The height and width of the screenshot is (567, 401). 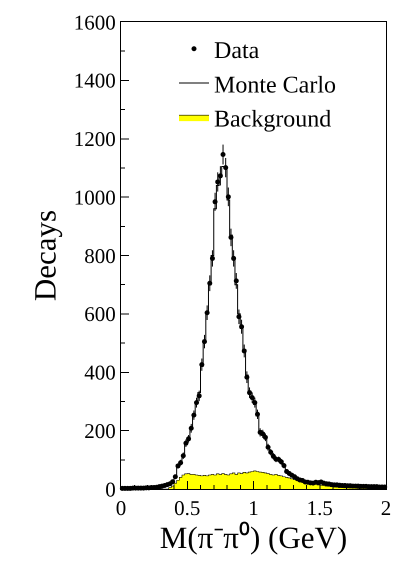 What do you see at coordinates (110, 489) in the screenshot?
I see `y-tick-label: 0` at bounding box center [110, 489].